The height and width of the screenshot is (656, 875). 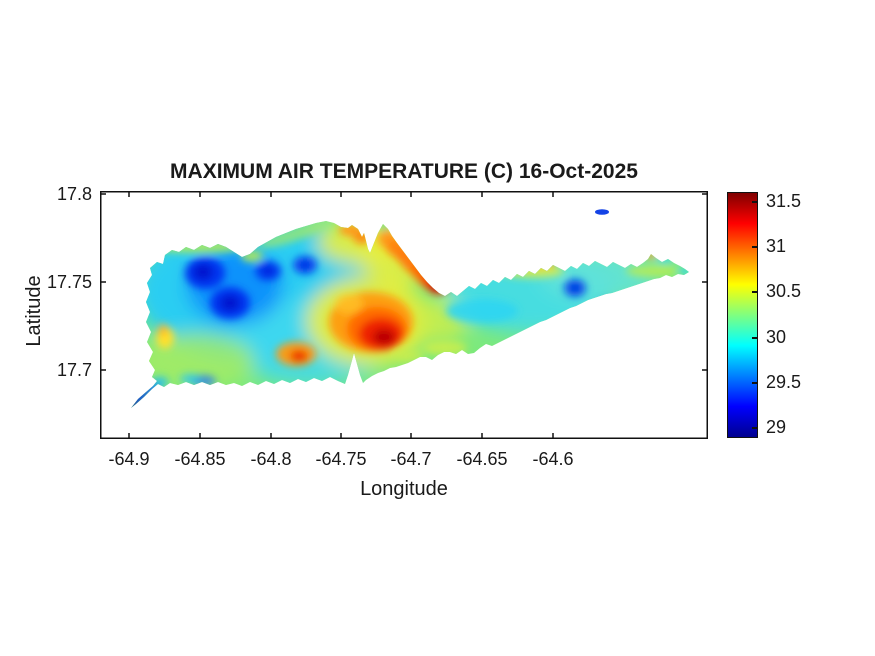 What do you see at coordinates (271, 459) in the screenshot?
I see `x-tick-label: -64.8` at bounding box center [271, 459].